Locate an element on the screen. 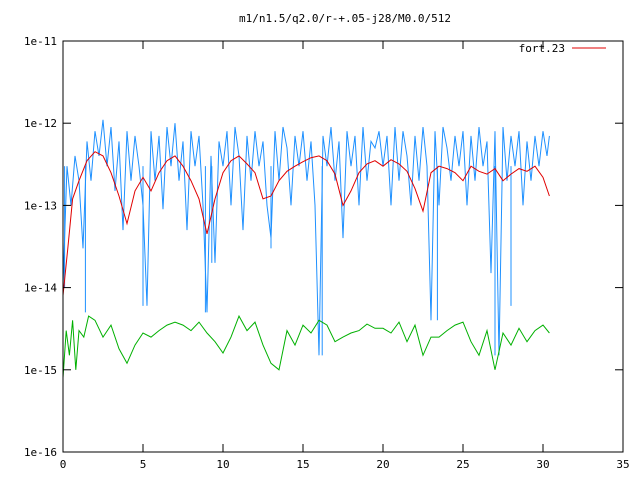  y-tick-label: 1e-15 is located at coordinates (40, 370).